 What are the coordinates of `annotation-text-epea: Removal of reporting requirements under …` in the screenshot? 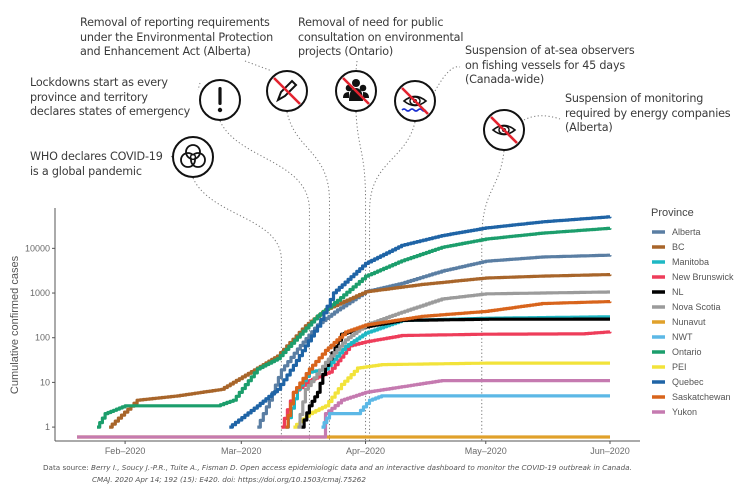 It's located at (176, 37).